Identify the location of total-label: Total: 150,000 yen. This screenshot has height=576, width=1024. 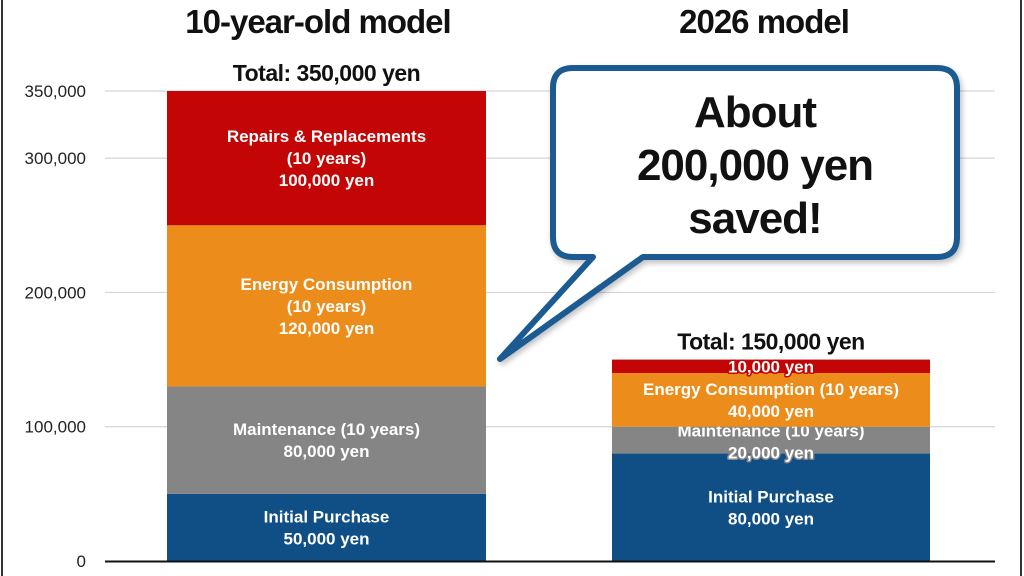
(770, 342).